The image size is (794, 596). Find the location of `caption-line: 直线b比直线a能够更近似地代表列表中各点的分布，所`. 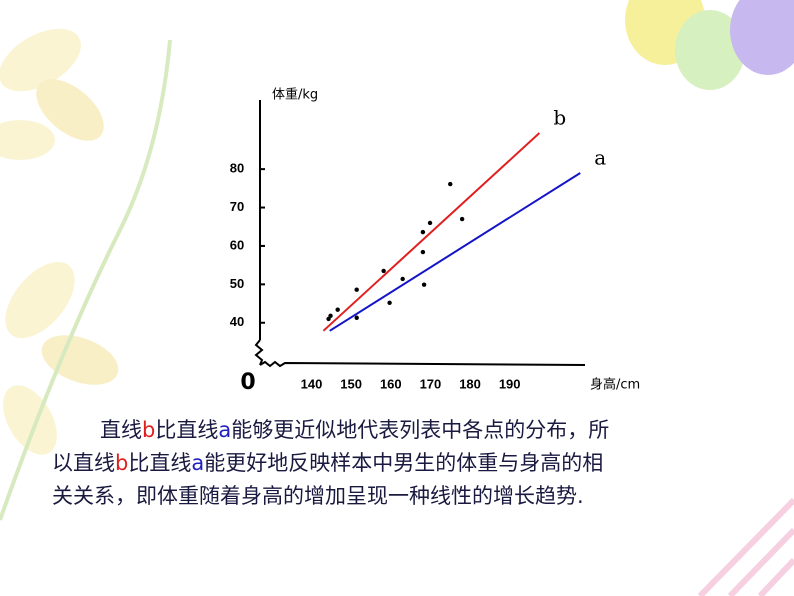

caption-line: 直线b比直线a能够更近似地代表列表中各点的分布，所 is located at coordinates (412, 430).